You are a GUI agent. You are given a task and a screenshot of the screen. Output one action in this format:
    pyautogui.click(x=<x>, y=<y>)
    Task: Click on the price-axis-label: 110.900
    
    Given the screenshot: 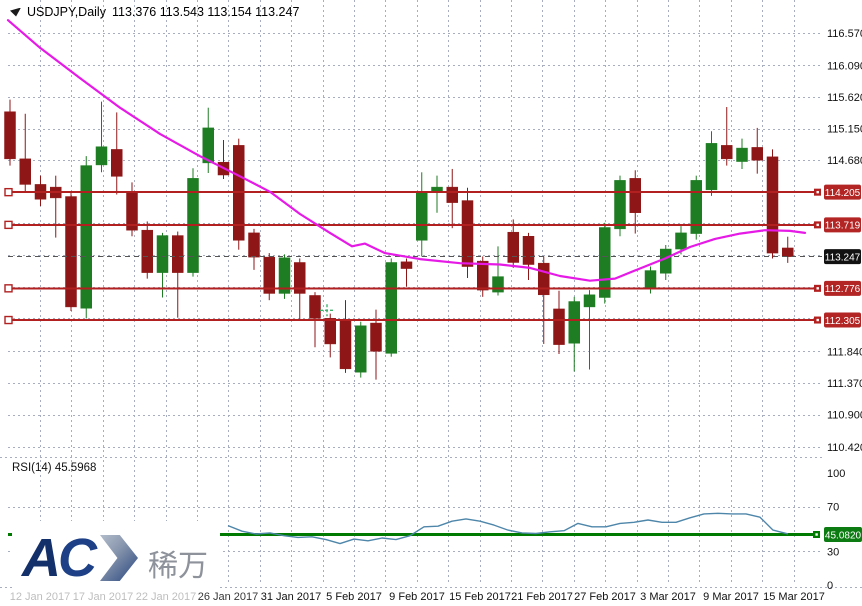 What is the action you would take?
    pyautogui.click(x=844, y=416)
    